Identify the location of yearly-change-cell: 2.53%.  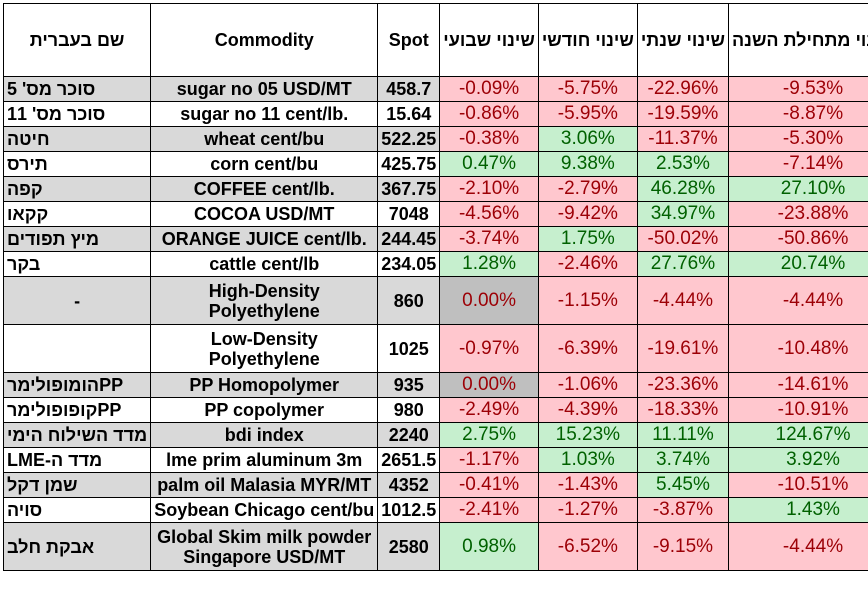
(683, 164).